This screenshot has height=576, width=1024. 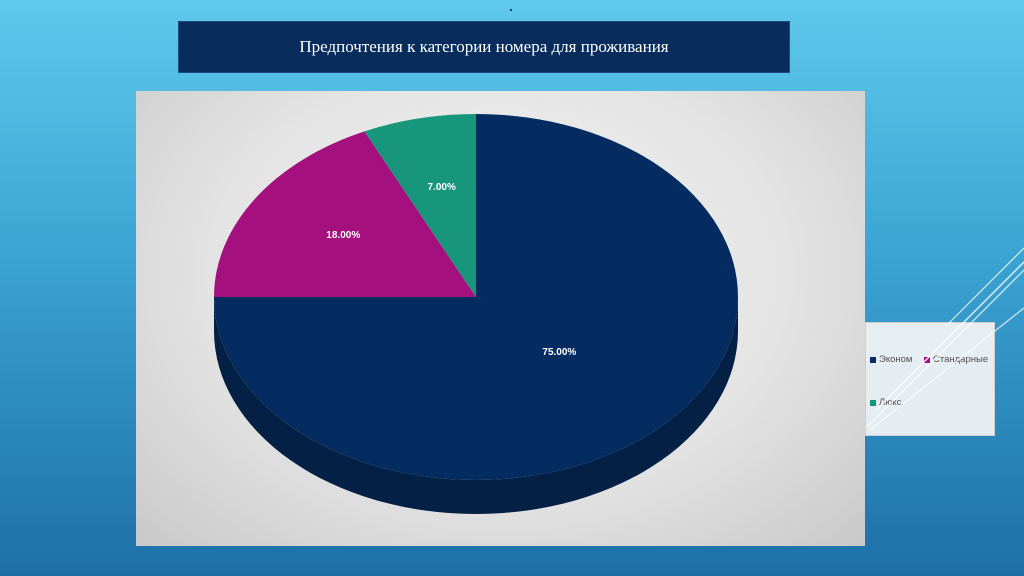 I want to click on legend-item-lux: Люкс, so click(x=885, y=402).